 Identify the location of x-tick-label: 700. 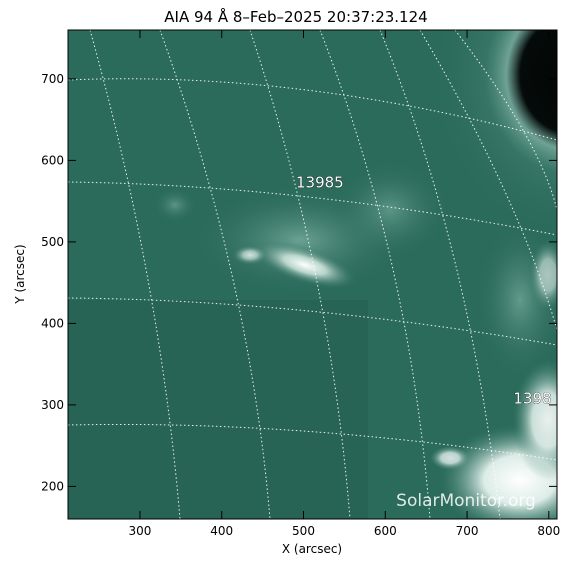
(467, 531).